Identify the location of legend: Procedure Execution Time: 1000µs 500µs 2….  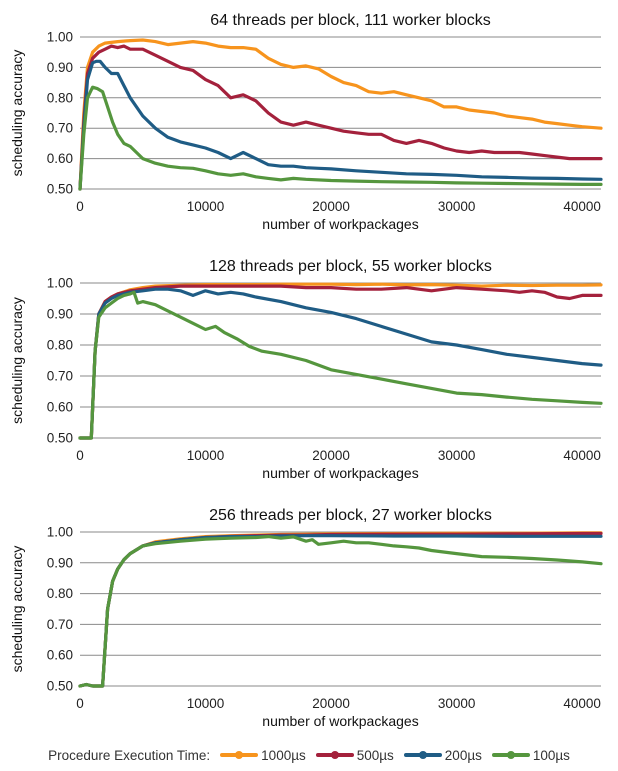
(309, 755).